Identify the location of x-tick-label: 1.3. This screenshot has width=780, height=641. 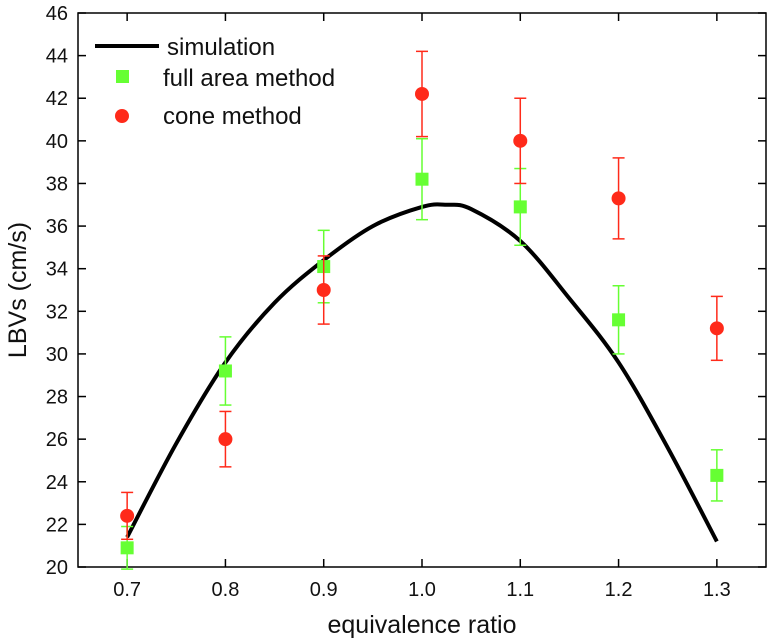
(717, 590).